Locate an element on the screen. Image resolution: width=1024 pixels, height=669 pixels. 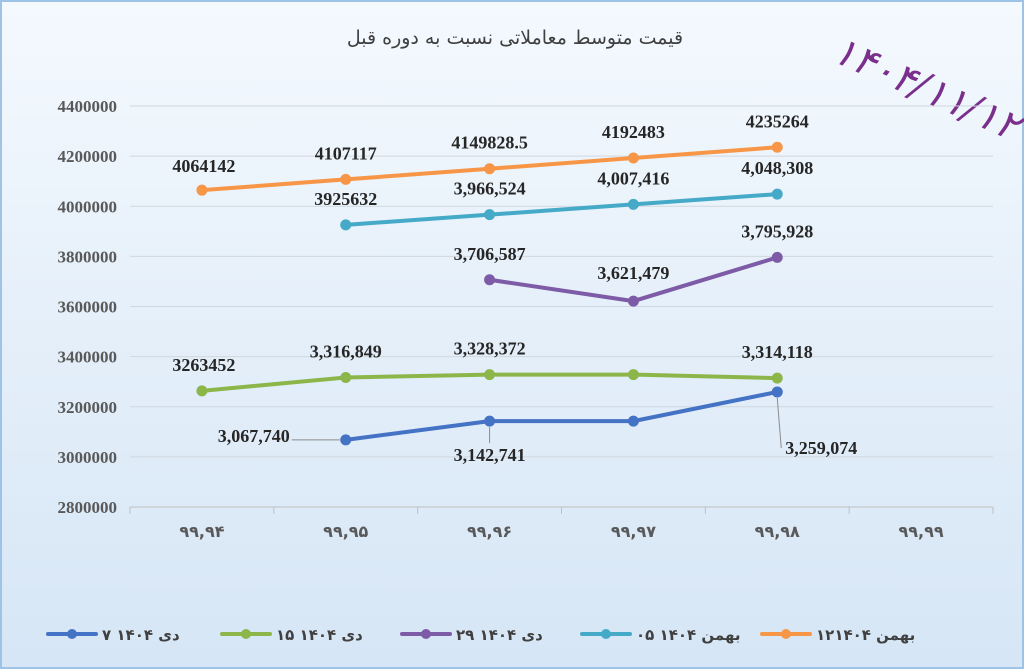
data-label: 3,328,372 is located at coordinates (490, 349).